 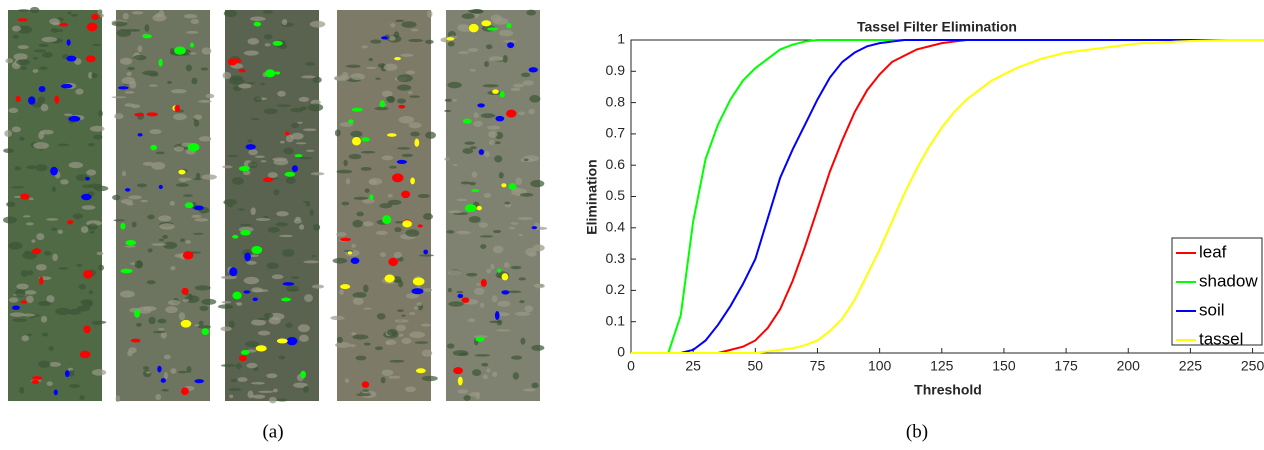 I want to click on x-axis-label: Threshold, so click(x=948, y=390).